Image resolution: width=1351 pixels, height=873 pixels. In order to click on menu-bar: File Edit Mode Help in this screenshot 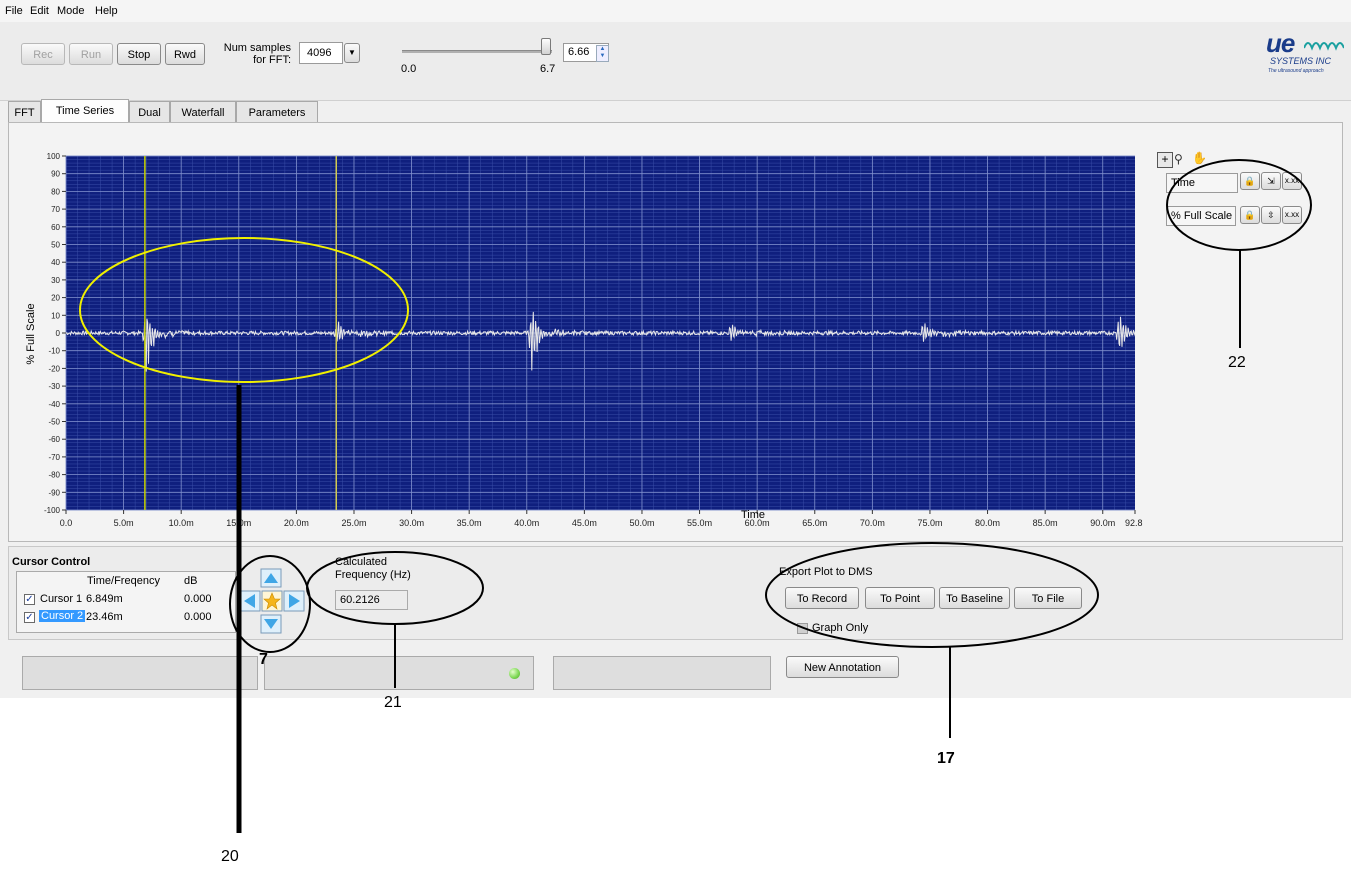, I will do `click(675, 11)`.